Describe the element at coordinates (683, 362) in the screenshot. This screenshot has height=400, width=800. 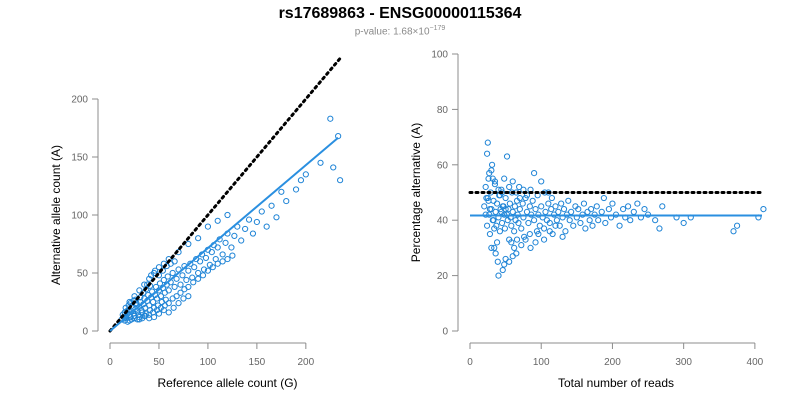
I see `x-tick-label: 300` at that location.